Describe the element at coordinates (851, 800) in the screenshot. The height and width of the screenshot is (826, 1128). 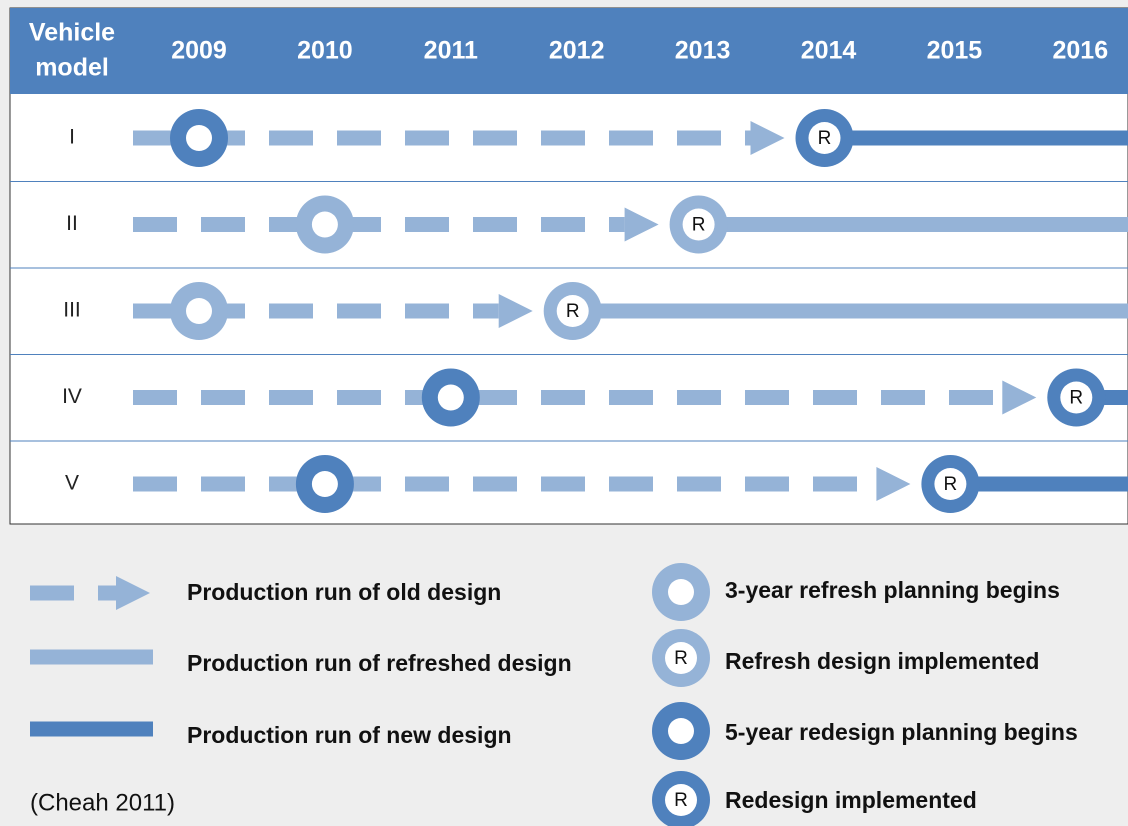
I see `legend-label: Redesign implemented` at that location.